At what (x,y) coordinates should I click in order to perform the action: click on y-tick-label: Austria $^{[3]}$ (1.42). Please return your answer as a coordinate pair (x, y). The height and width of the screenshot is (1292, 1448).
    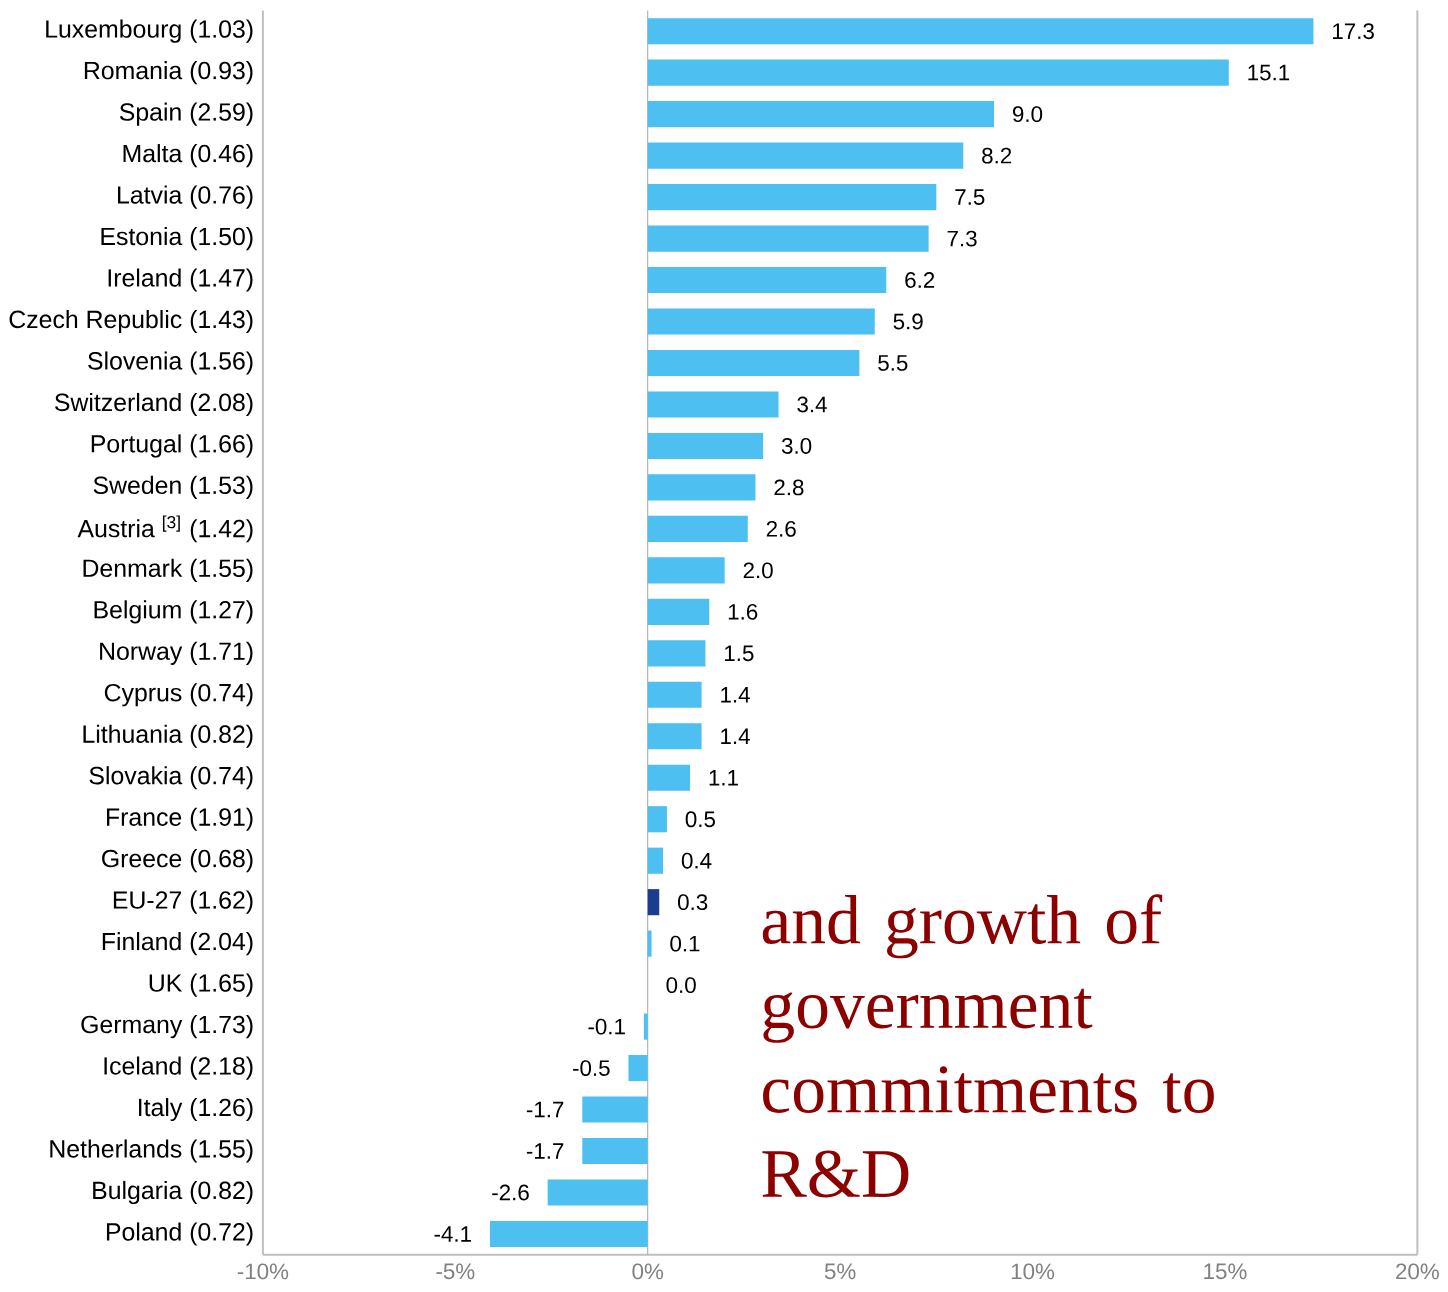
    Looking at the image, I should click on (165, 529).